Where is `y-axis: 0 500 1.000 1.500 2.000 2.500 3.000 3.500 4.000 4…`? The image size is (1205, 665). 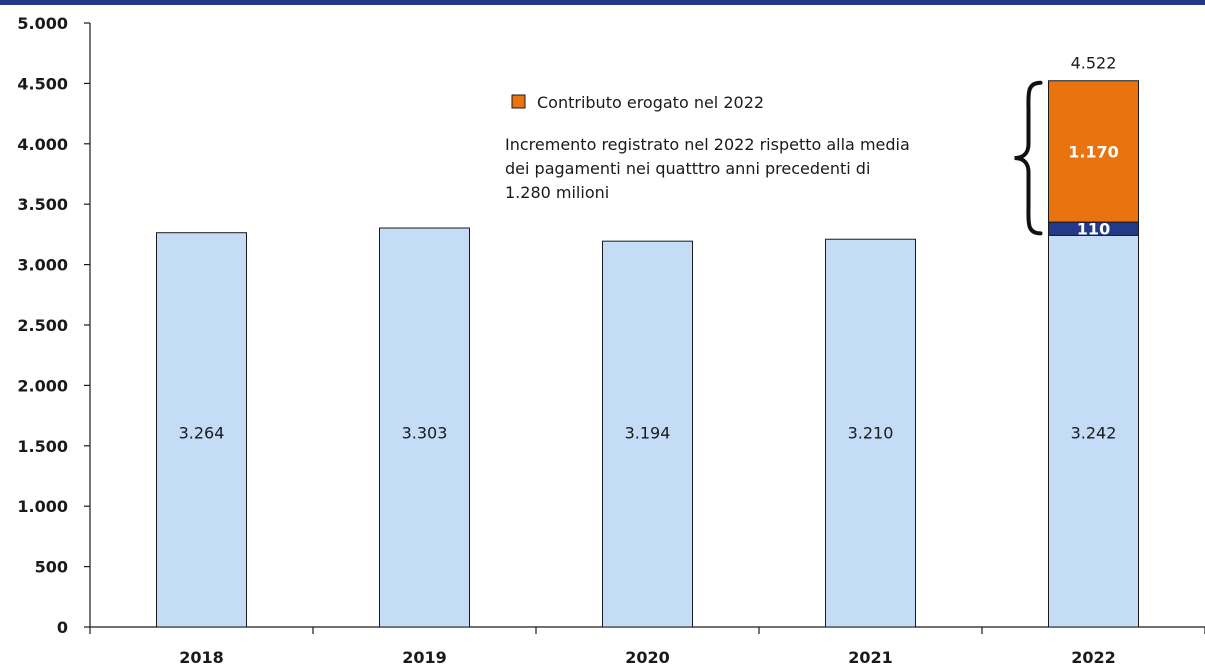 y-axis: 0 500 1.000 1.500 2.000 2.500 3.000 3.500 4.000 4… is located at coordinates (54, 325).